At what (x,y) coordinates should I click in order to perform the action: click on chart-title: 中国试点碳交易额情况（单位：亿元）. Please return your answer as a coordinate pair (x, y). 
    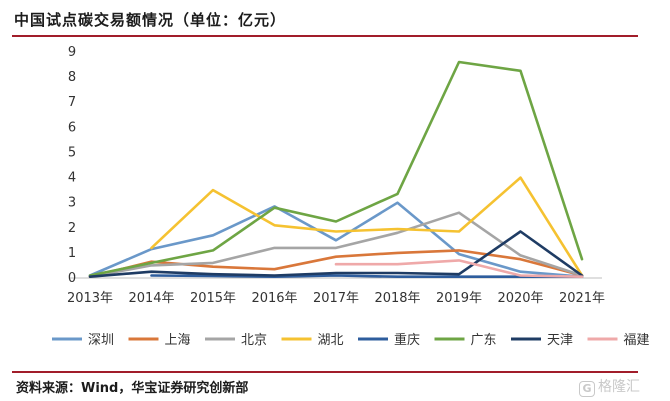
    Looking at the image, I should click on (150, 20).